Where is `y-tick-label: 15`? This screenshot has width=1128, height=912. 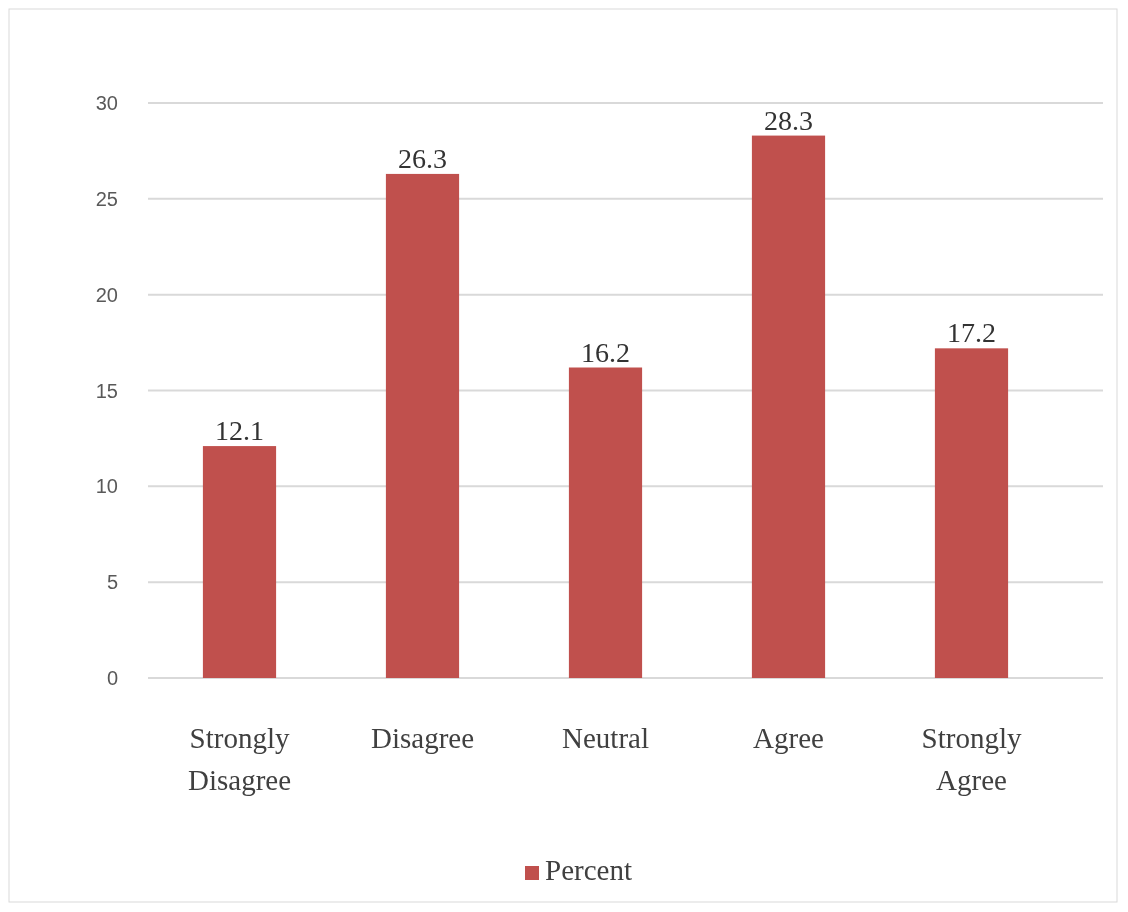 y-tick-label: 15 is located at coordinates (106, 390).